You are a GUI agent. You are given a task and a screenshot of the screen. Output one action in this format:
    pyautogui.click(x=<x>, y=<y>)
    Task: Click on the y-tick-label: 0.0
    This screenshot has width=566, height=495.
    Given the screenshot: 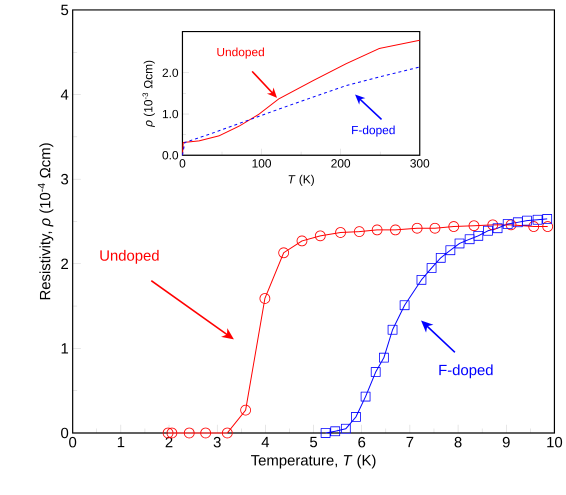 What is the action you would take?
    pyautogui.click(x=170, y=155)
    